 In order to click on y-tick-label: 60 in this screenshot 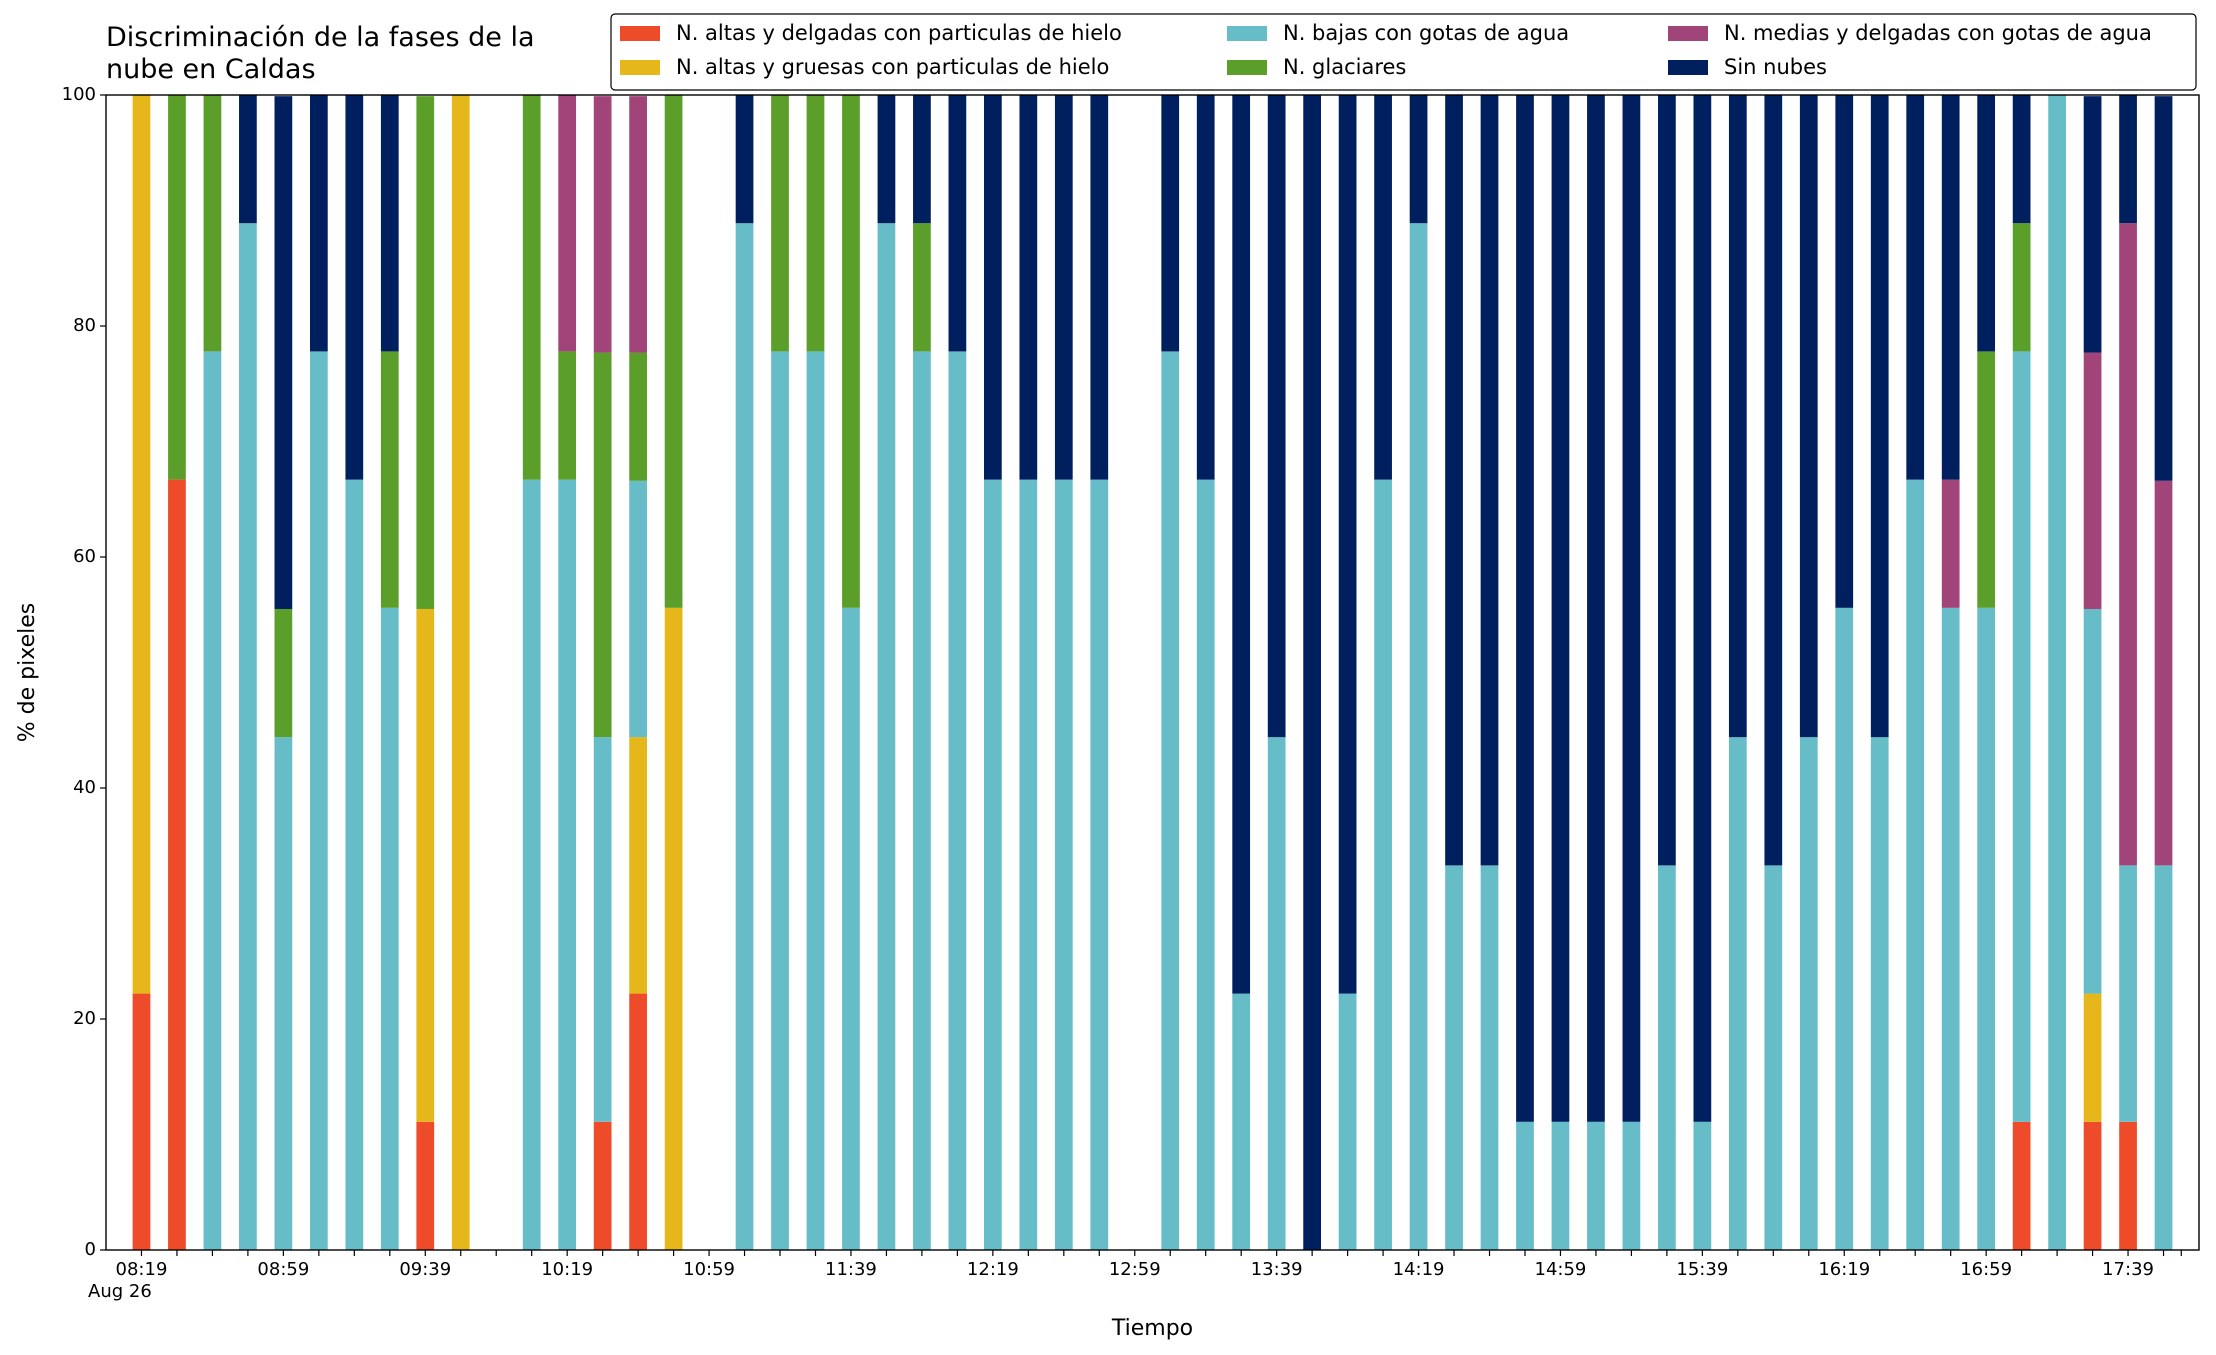, I will do `click(84, 556)`.